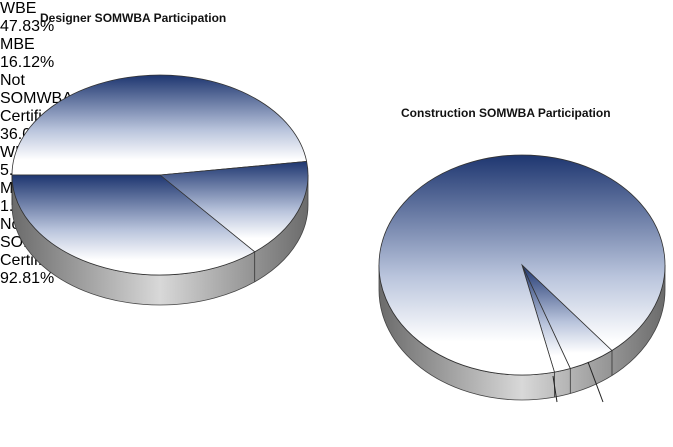  What do you see at coordinates (336, 54) in the screenshot?
I see `data-label: MBE 16.12%` at bounding box center [336, 54].